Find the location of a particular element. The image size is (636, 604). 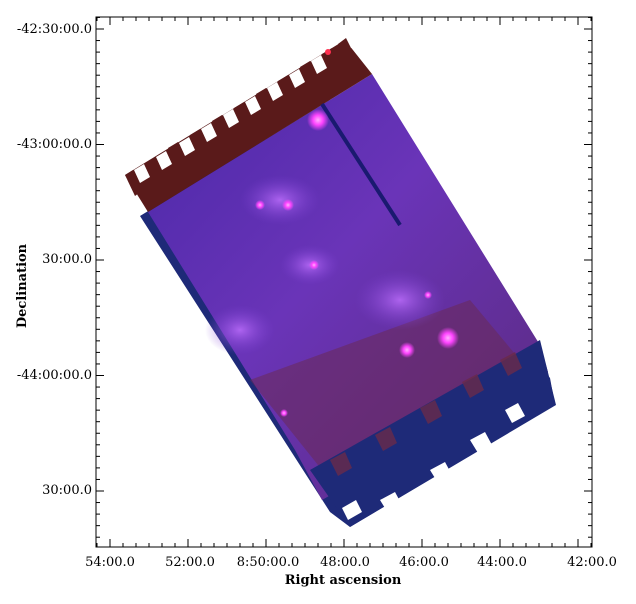

y-tick-label: -44:00:00.0 is located at coordinates (54, 375).